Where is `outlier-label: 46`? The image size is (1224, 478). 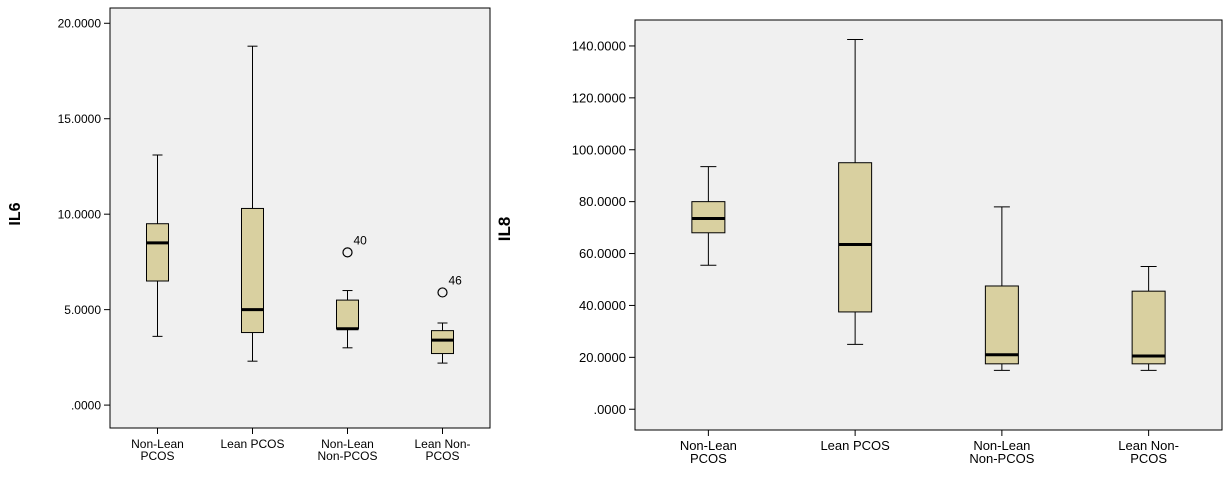
outlier-label: 46 is located at coordinates (456, 280).